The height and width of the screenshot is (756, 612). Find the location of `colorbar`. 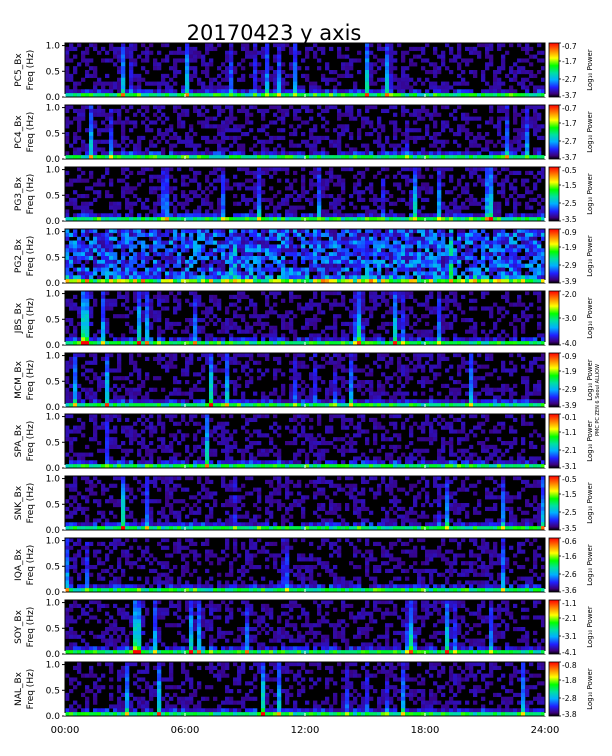

colorbar is located at coordinates (554, 70).